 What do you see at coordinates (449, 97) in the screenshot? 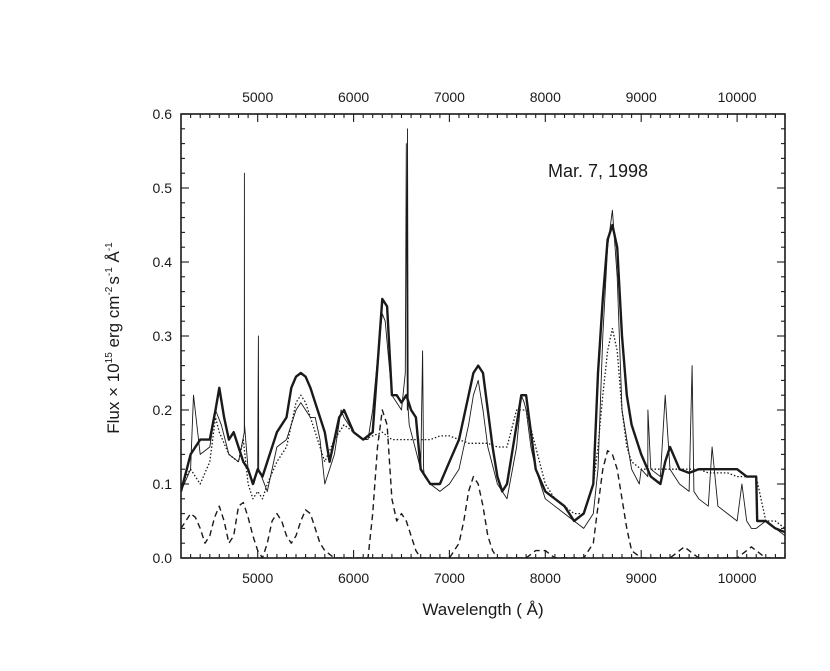
I see `x-tick-label-top: 7000` at bounding box center [449, 97].